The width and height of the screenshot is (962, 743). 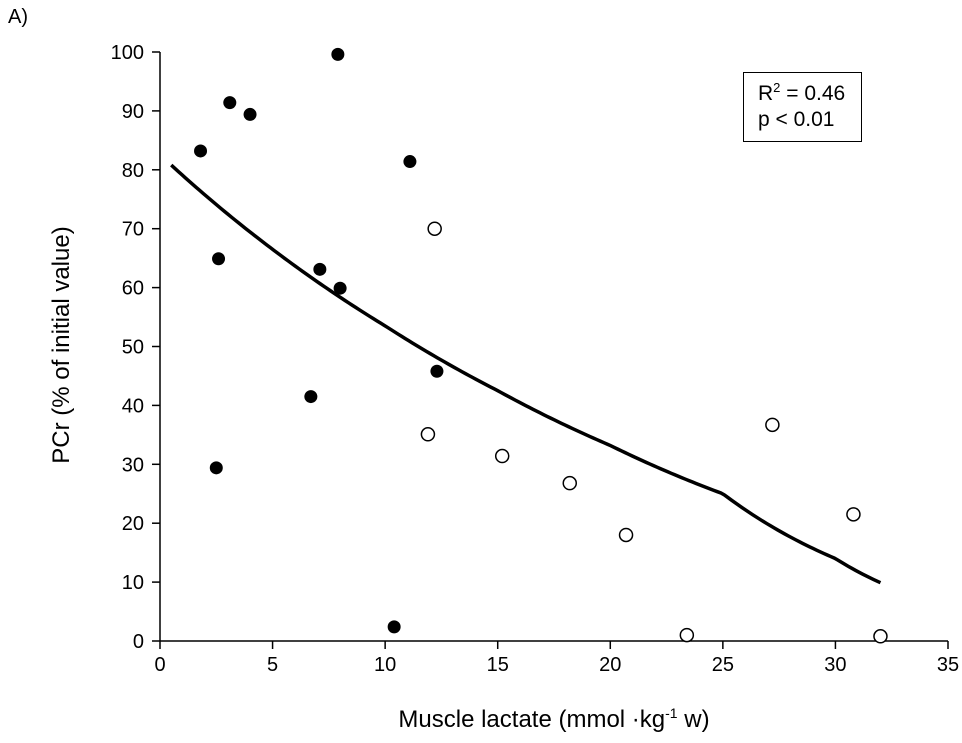 What do you see at coordinates (133, 406) in the screenshot?
I see `y-tick-label: 40` at bounding box center [133, 406].